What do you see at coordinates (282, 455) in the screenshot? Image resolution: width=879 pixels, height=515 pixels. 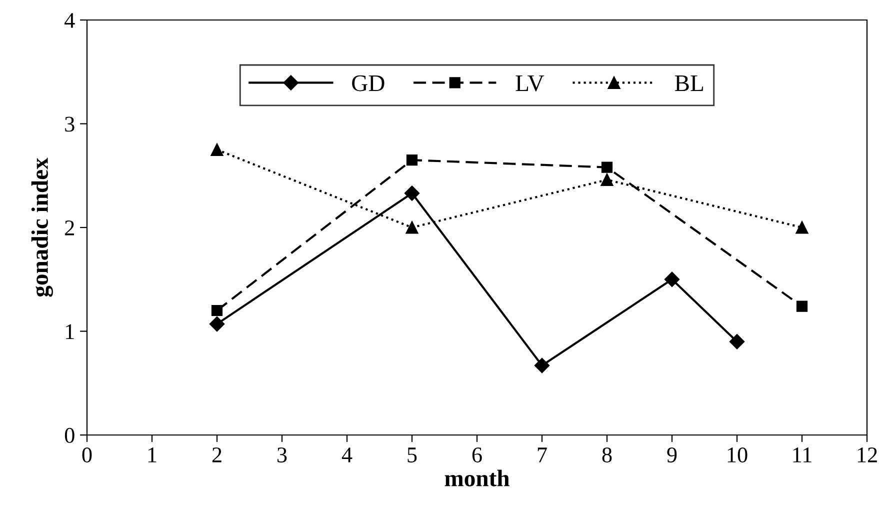 I see `x-tick-label: 3` at bounding box center [282, 455].